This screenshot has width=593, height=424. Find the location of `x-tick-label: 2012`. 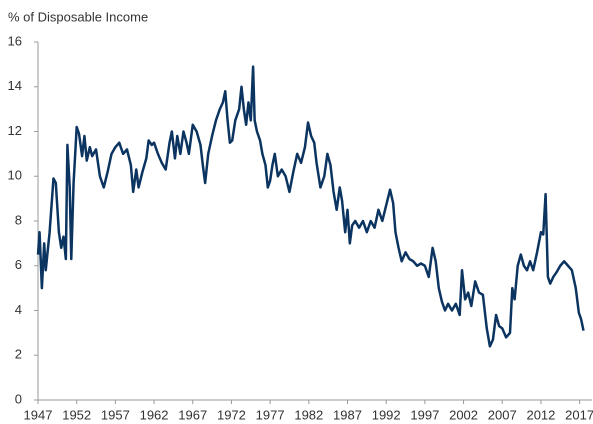

x-tick-label: 2012 is located at coordinates (540, 414).